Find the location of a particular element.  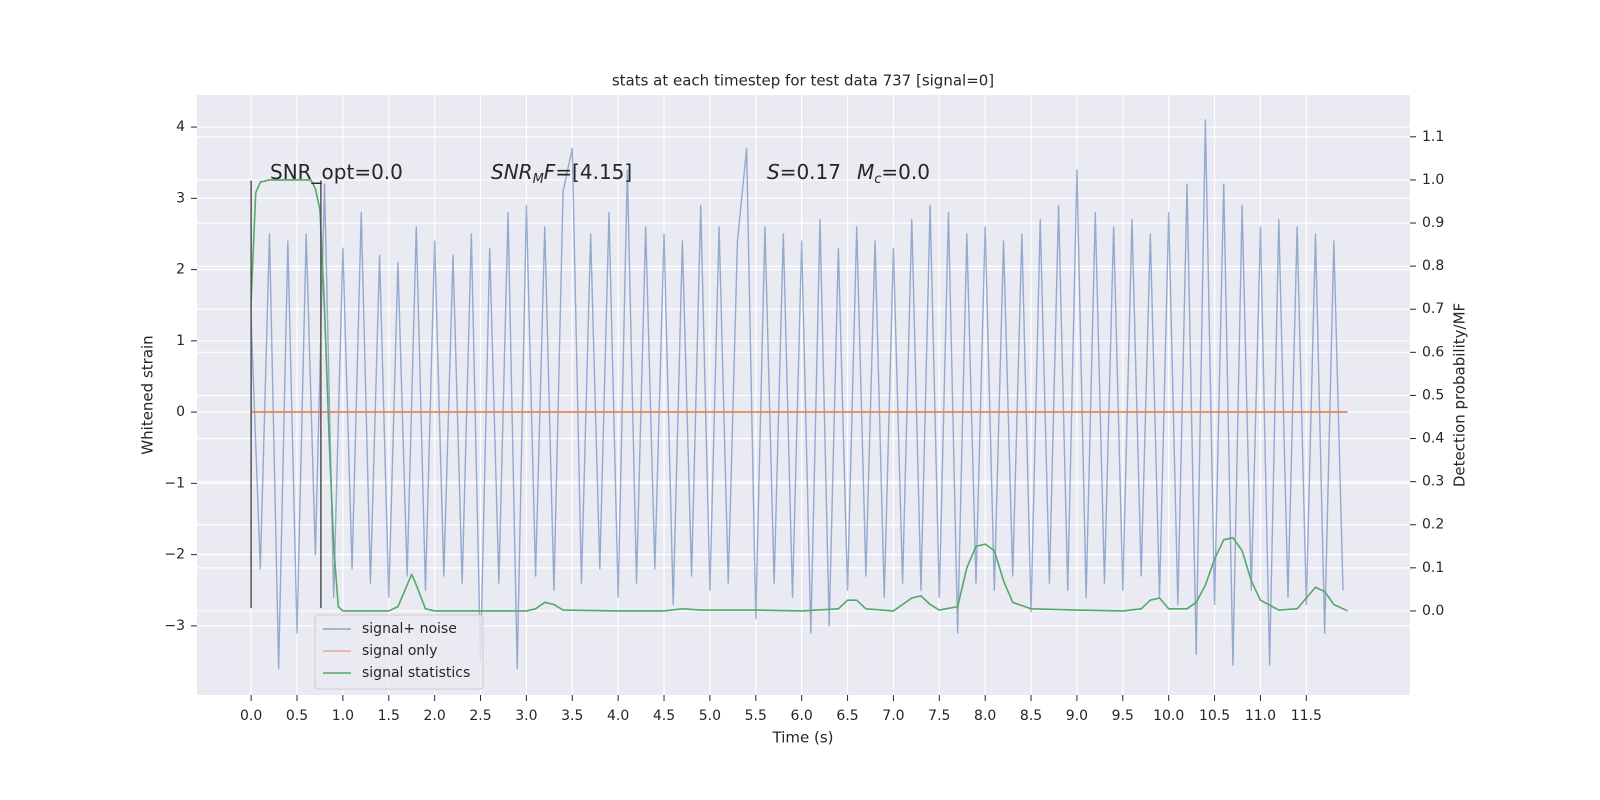

x-tick-label: 6.5 is located at coordinates (847, 716).